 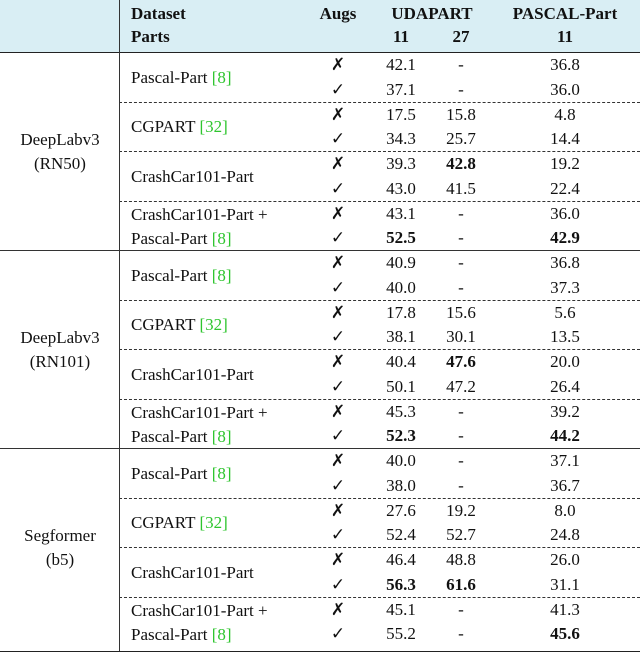 I want to click on dataset-name: Pascal-Part [8], so click(x=181, y=78).